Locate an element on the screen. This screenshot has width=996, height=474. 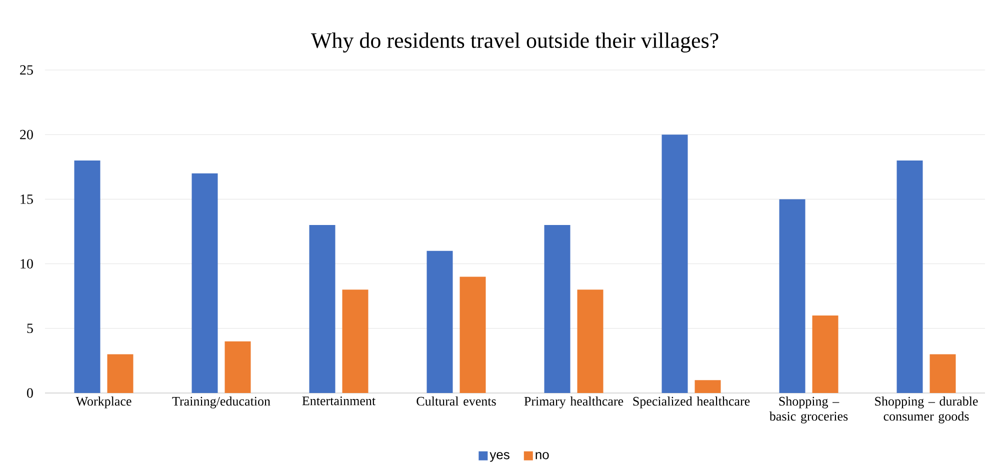
legend-label: yes is located at coordinates (500, 457).